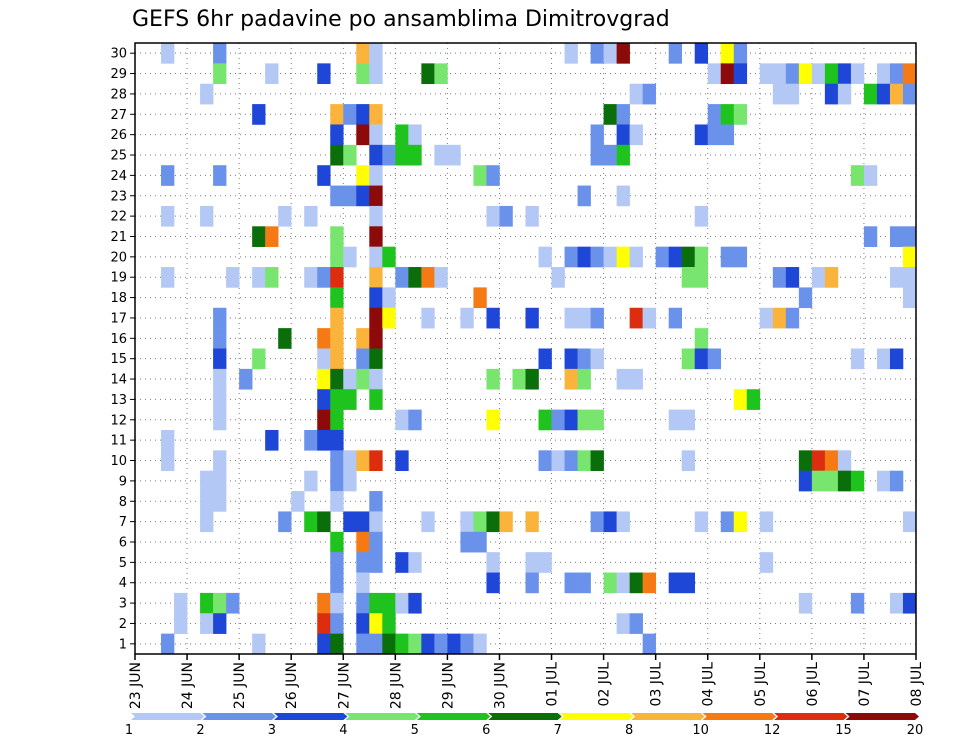  What do you see at coordinates (118, 420) in the screenshot?
I see `y-tick-label: 12` at bounding box center [118, 420].